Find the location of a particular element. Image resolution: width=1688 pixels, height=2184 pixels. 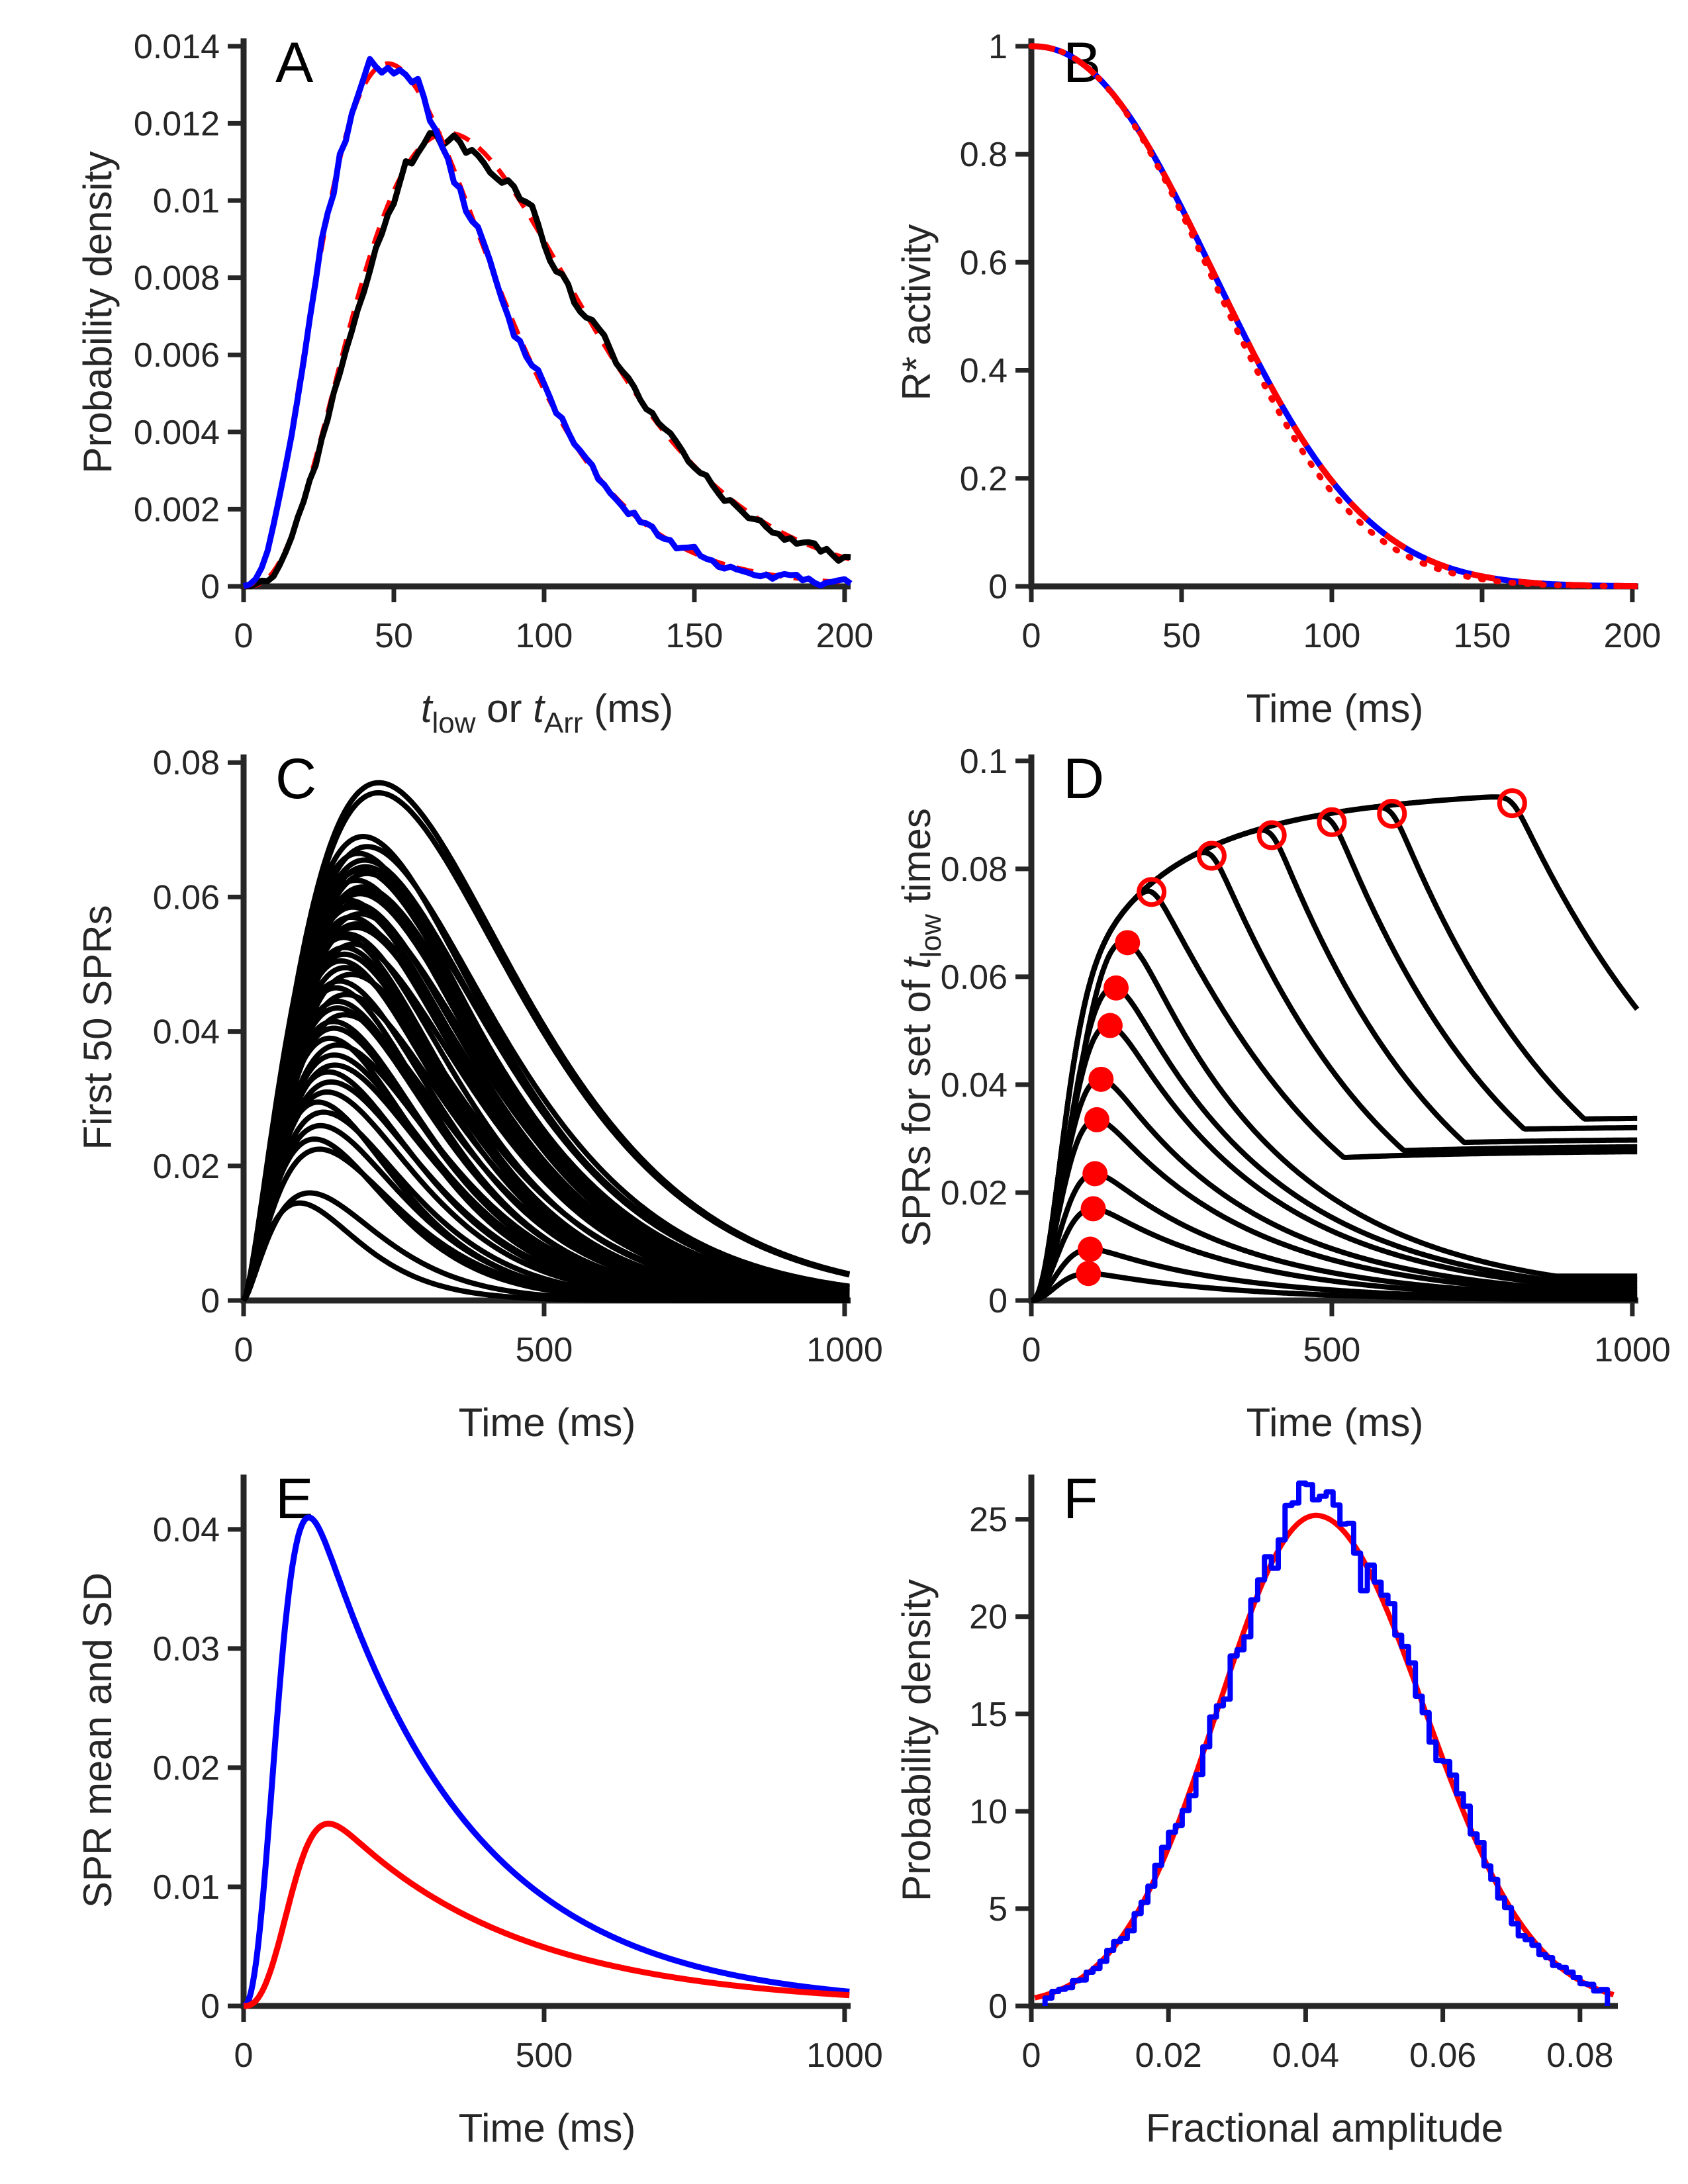

y-axis-label-b: R* activity is located at coordinates (916, 312).